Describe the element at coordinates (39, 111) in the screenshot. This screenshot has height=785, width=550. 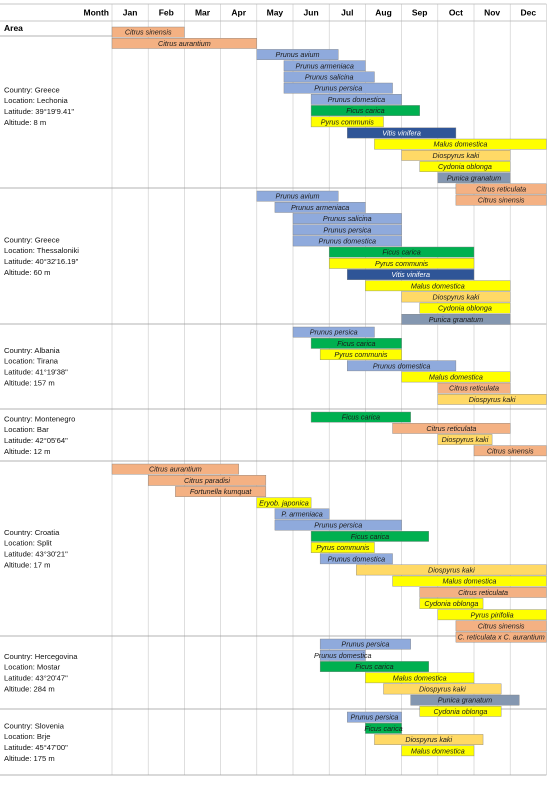
I see `area-info-lechonia: Latitude: 39°19'9.41"` at that location.